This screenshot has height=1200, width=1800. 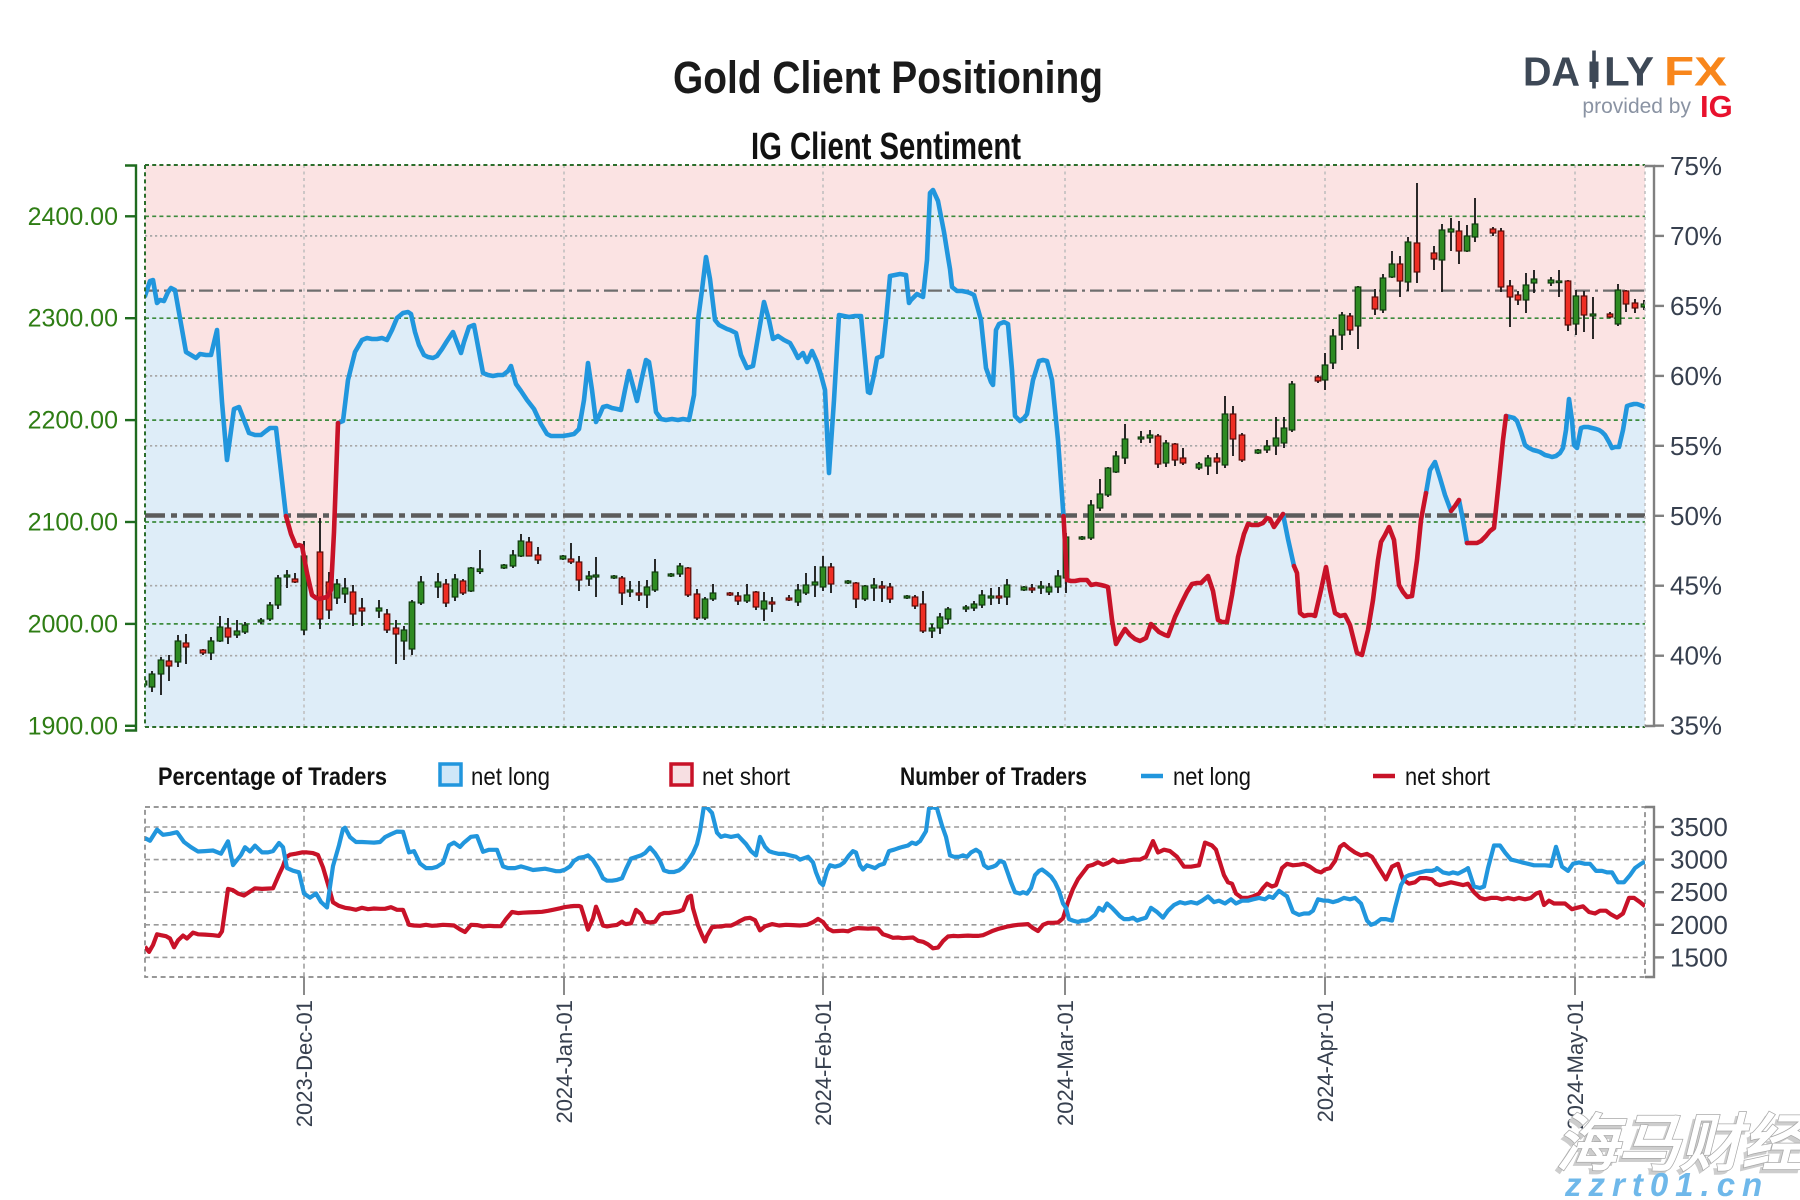 What do you see at coordinates (1699, 860) in the screenshot?
I see `svg-text: 3000` at bounding box center [1699, 860].